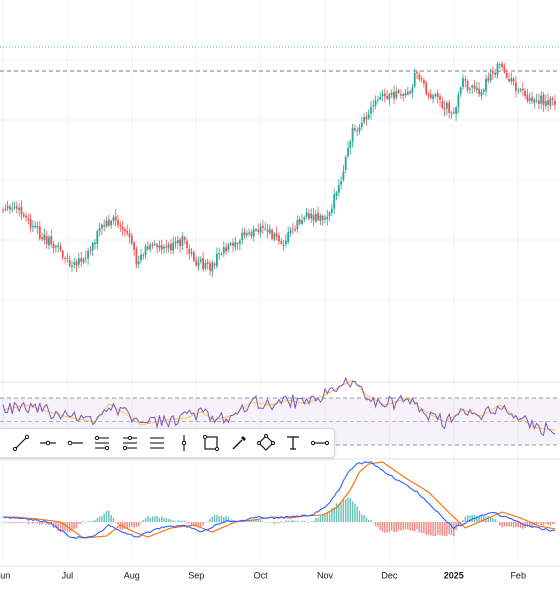 The height and width of the screenshot is (600, 560). I want to click on path-tool-button, so click(265, 443).